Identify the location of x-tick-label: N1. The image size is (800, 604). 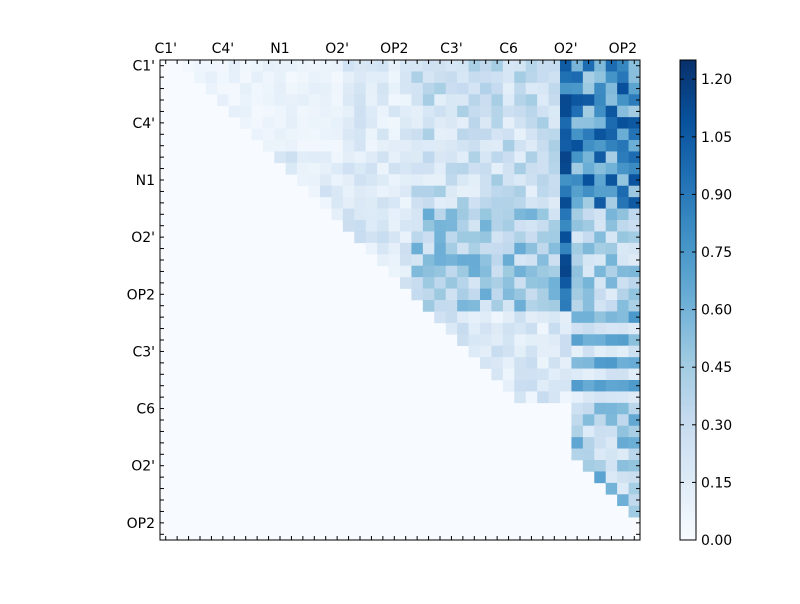
(279, 49).